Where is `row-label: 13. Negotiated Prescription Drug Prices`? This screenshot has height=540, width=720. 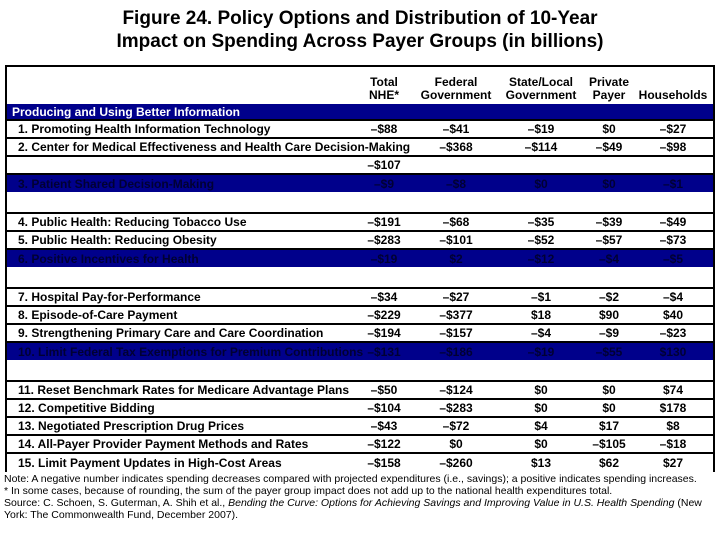 row-label: 13. Negotiated Prescription Drug Prices is located at coordinates (131, 426).